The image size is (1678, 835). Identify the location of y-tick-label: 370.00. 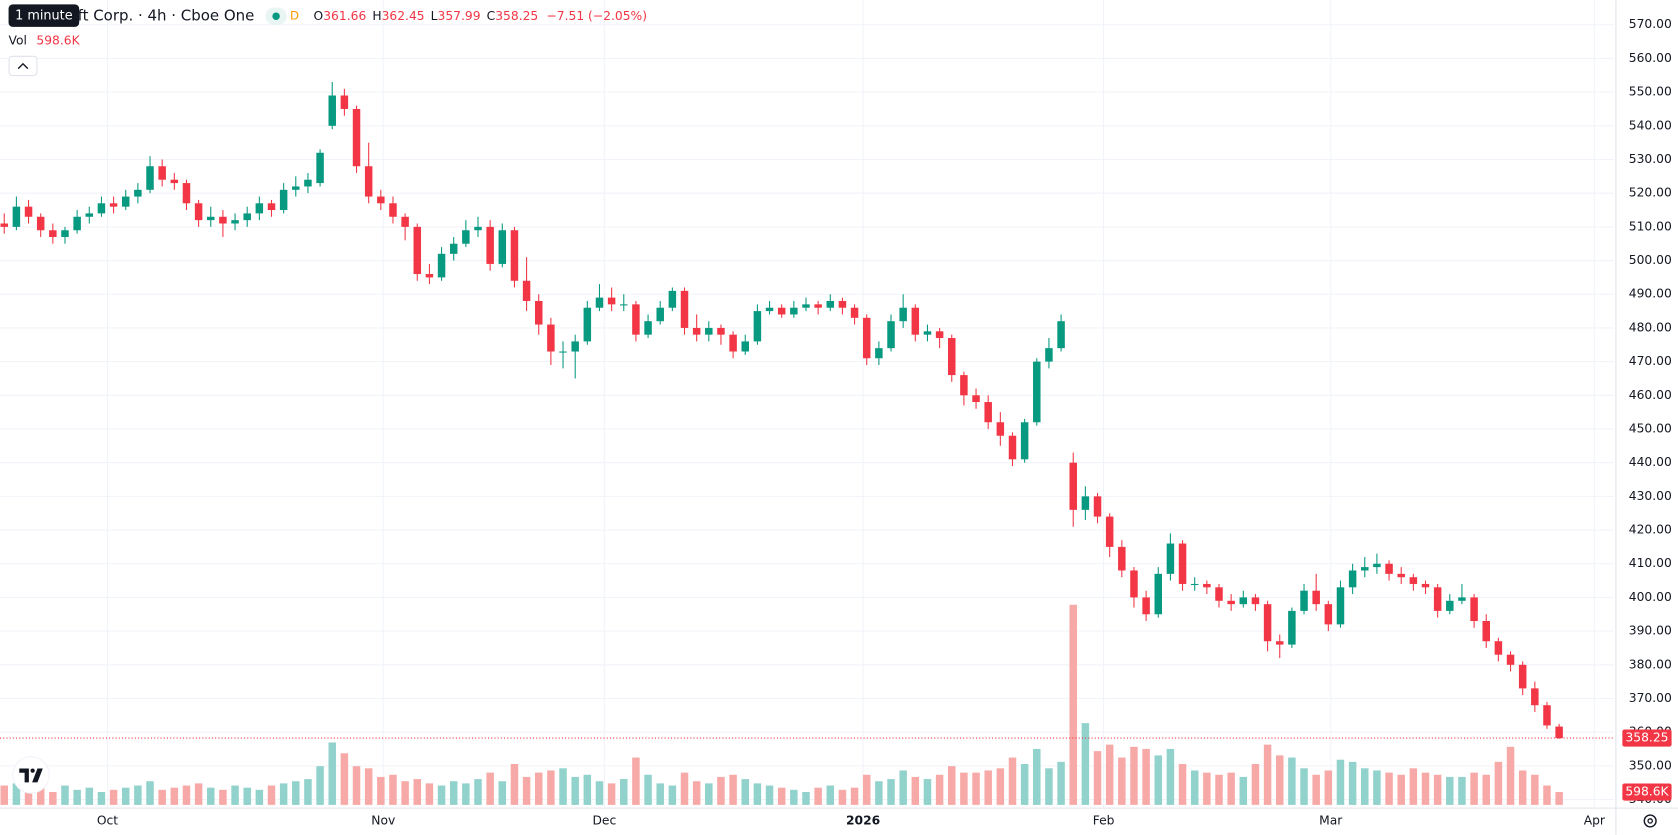
(1650, 698).